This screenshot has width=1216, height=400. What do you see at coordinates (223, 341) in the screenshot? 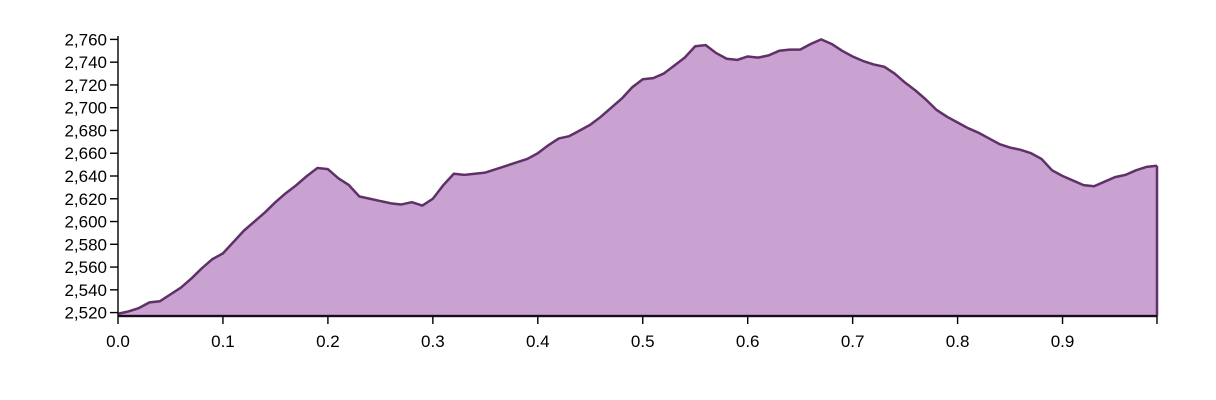
I see `x-tick-label: 0.1` at bounding box center [223, 341].